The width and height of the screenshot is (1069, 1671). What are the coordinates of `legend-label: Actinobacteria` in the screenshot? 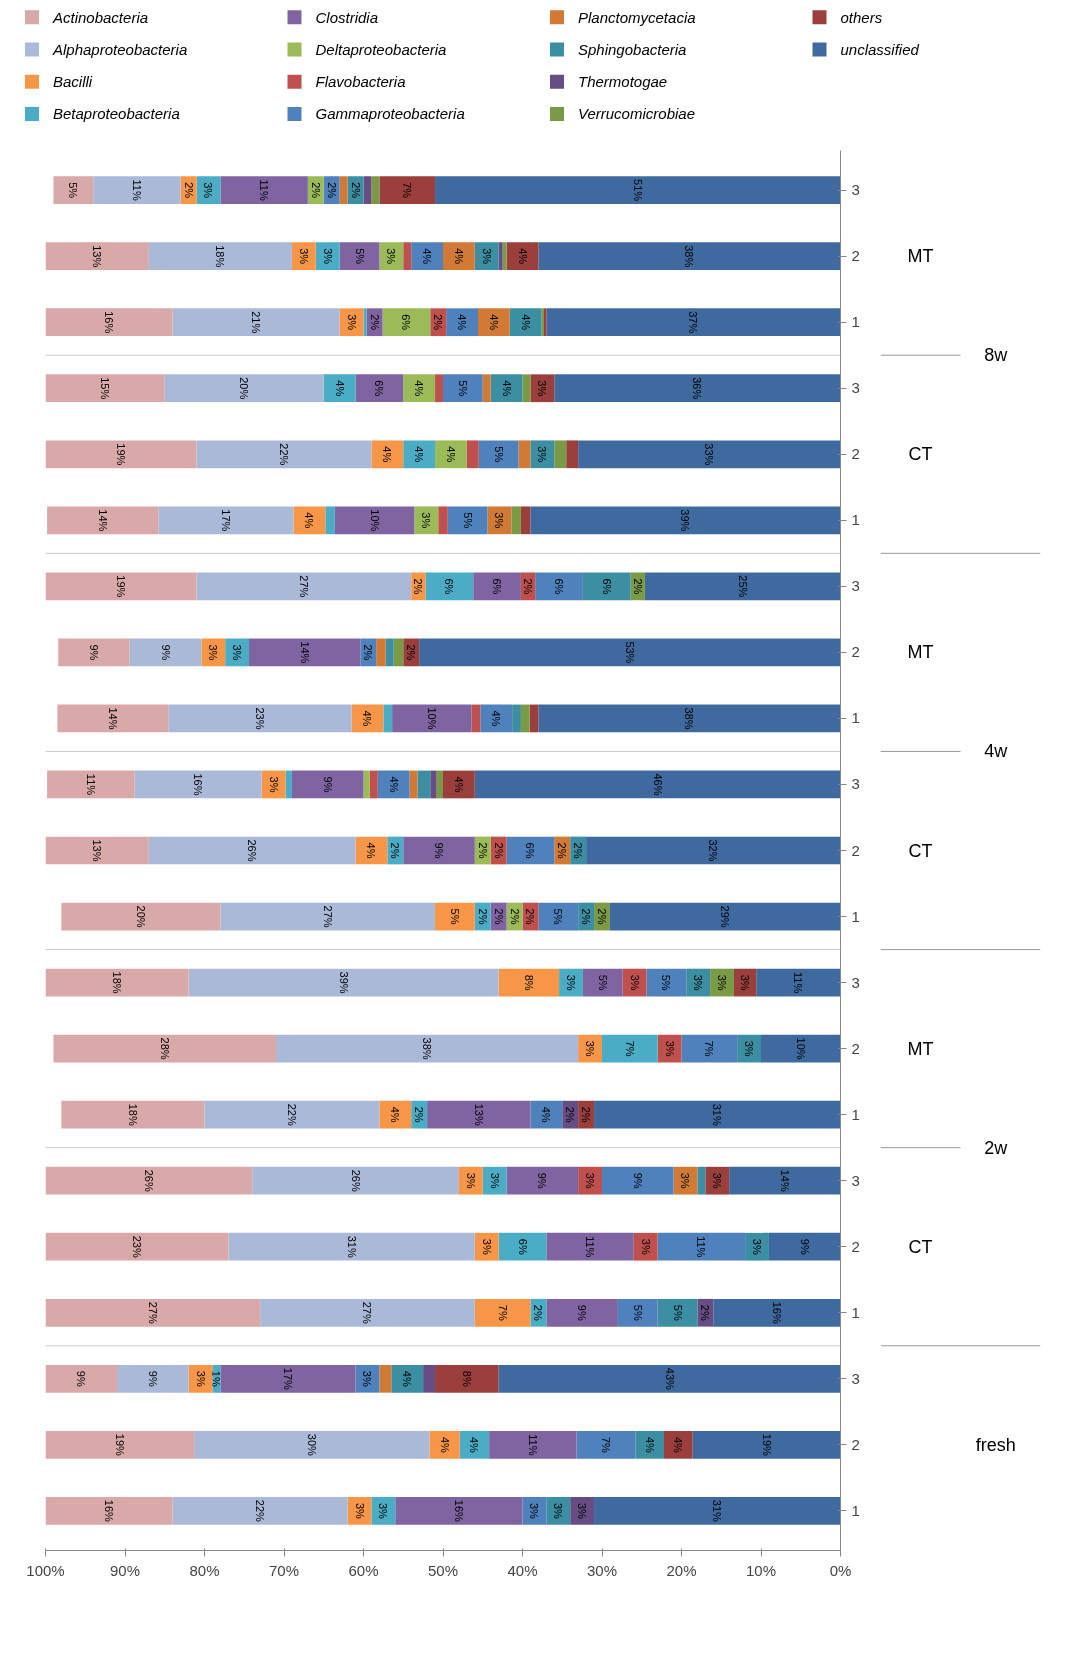 It's located at (100, 17).